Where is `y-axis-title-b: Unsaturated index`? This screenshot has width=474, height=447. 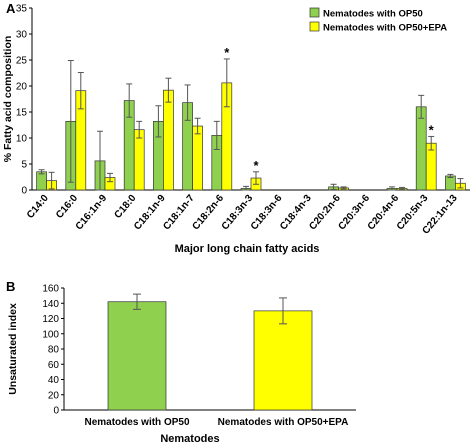 y-axis-title-b: Unsaturated index is located at coordinates (13, 349).